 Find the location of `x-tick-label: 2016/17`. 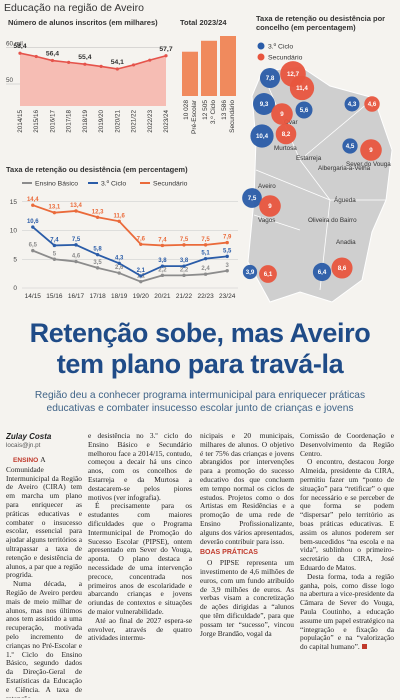

x-tick-label: 2016/17 is located at coordinates (52, 121).